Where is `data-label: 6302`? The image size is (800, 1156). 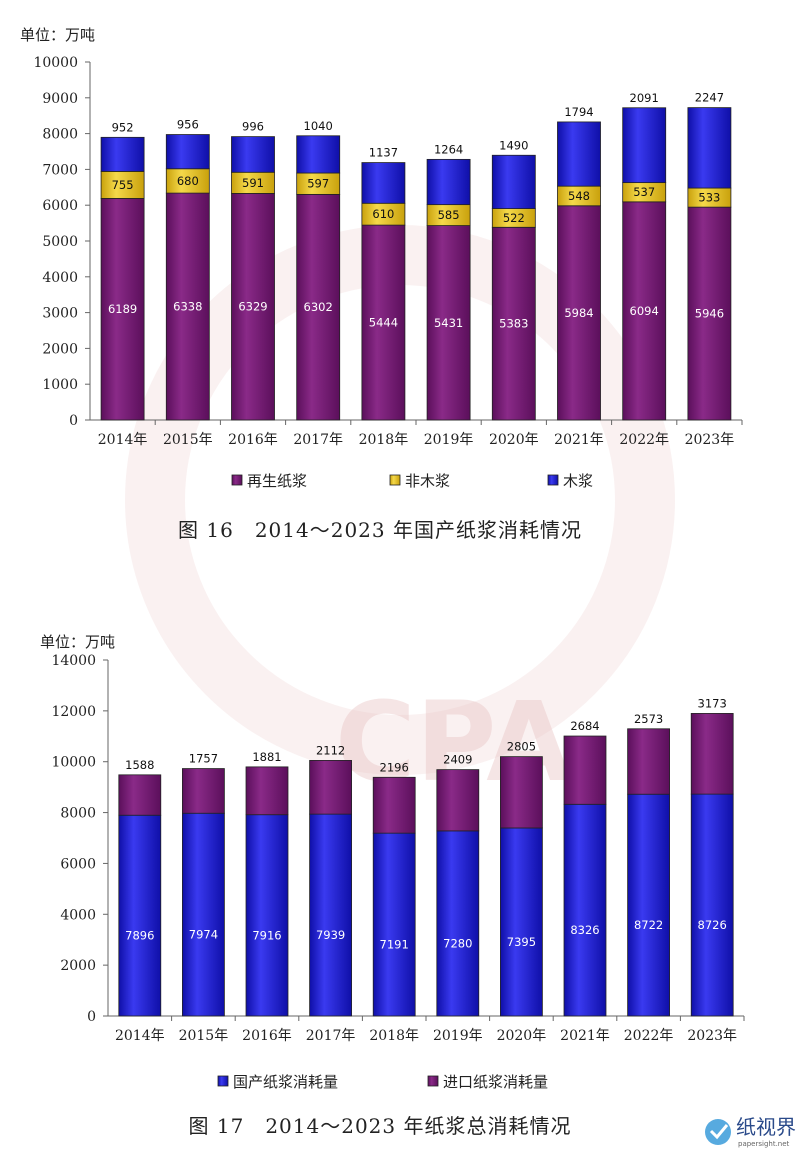 data-label: 6302 is located at coordinates (318, 307).